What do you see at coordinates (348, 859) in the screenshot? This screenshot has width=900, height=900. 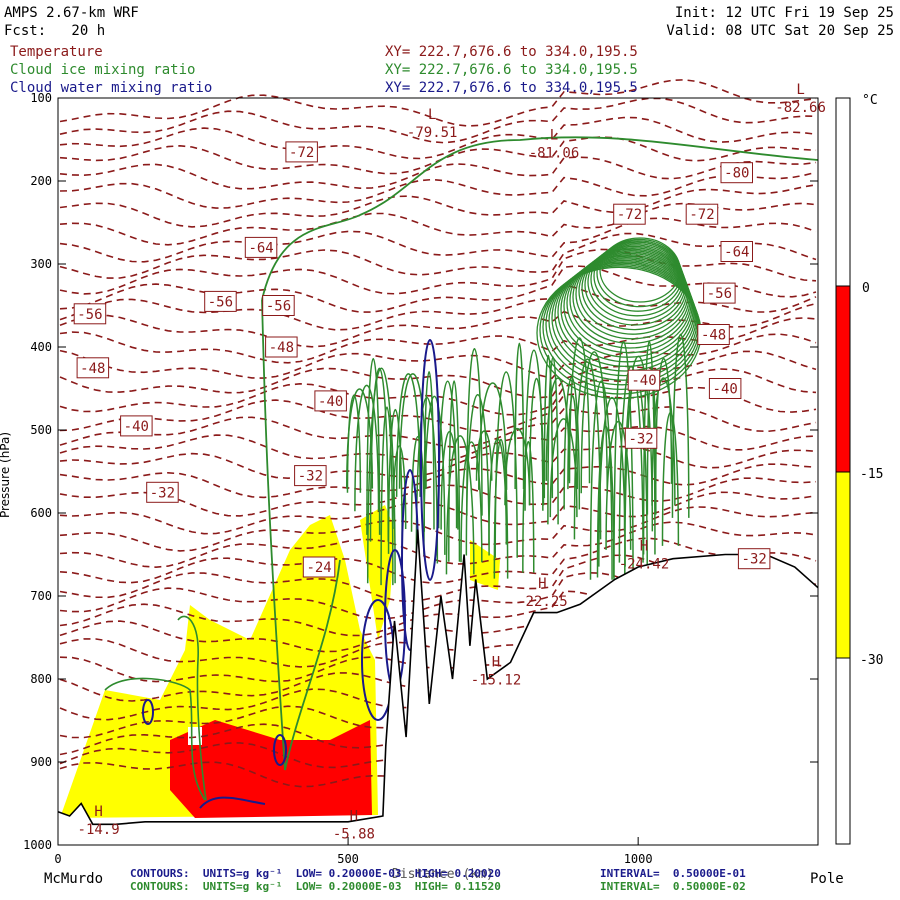 I see `x-tick-label: 500` at bounding box center [348, 859].